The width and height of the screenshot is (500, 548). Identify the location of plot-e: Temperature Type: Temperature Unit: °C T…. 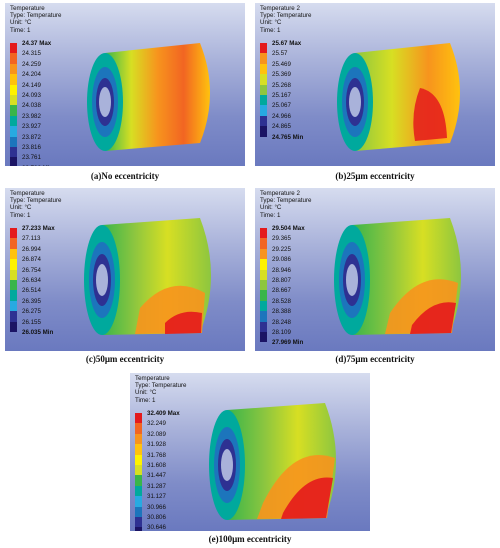
(250, 452).